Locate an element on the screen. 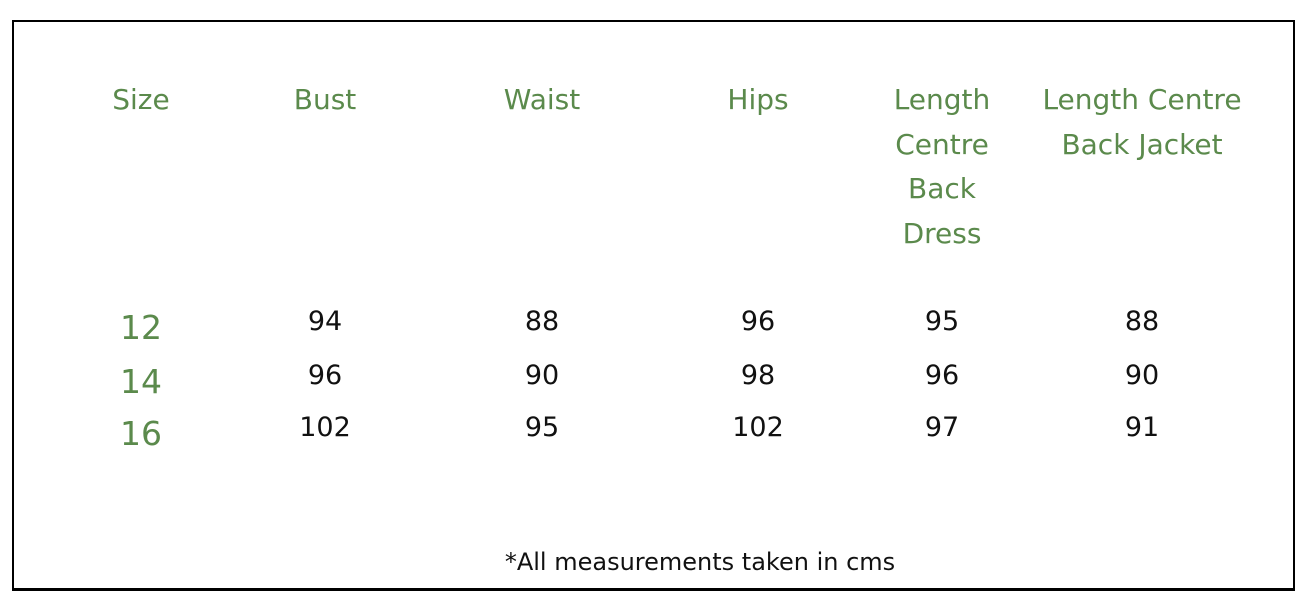 Image resolution: width=1306 pixels, height=608 pixels. measurement-cell: 91 is located at coordinates (1142, 427).